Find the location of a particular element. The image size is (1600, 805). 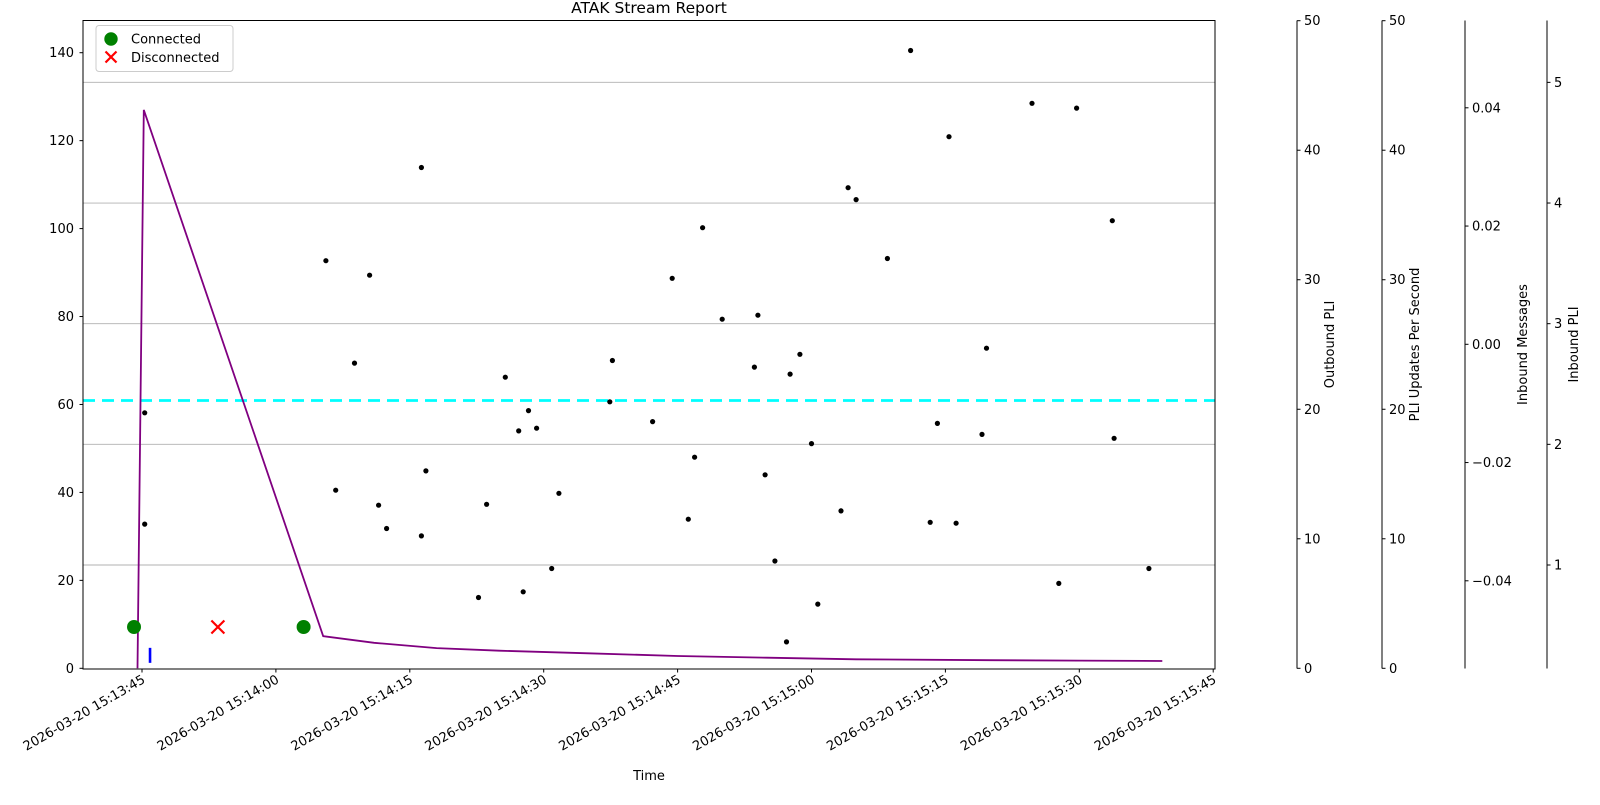

axis-label-outbound: Outbound PLI is located at coordinates (1330, 345).